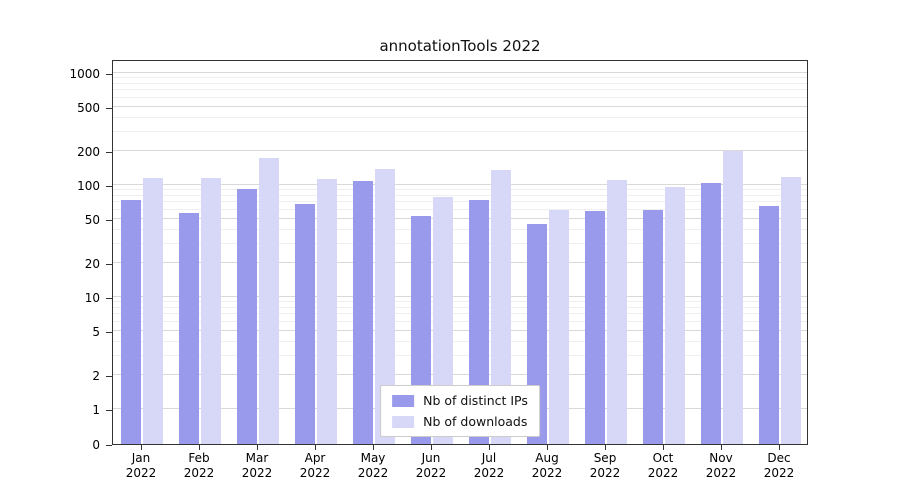  Describe the element at coordinates (605, 458) in the screenshot. I see `month-label: Sep` at that location.